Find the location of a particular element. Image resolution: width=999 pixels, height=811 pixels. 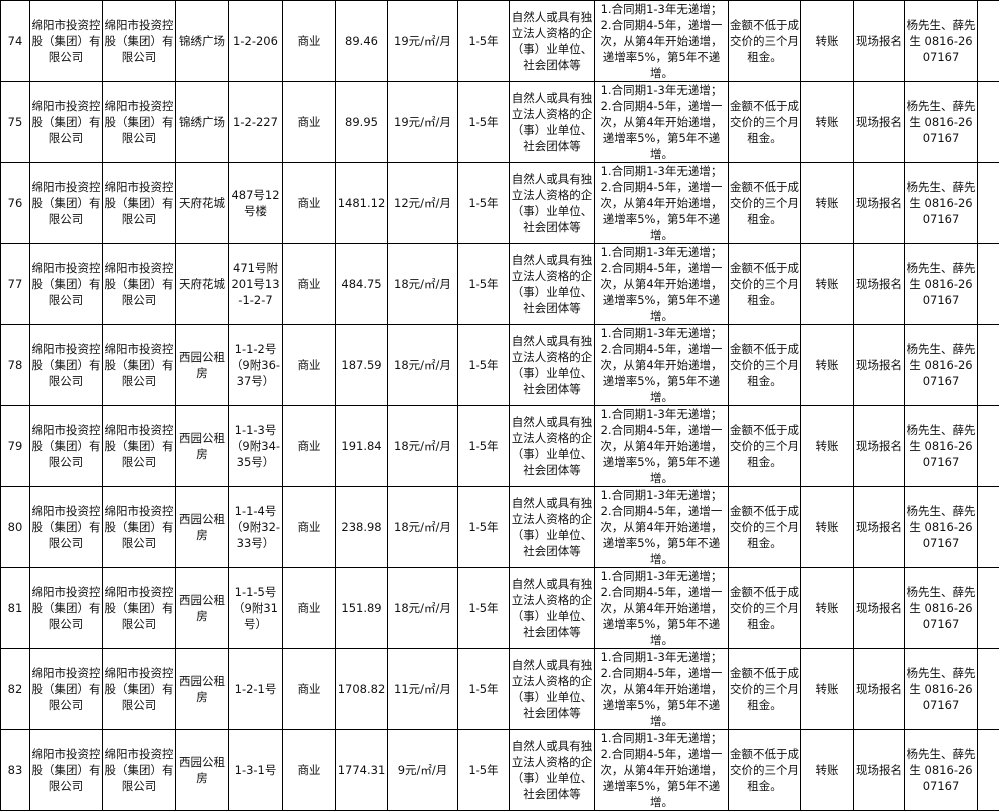

cell-no: 79 is located at coordinates (15, 446).